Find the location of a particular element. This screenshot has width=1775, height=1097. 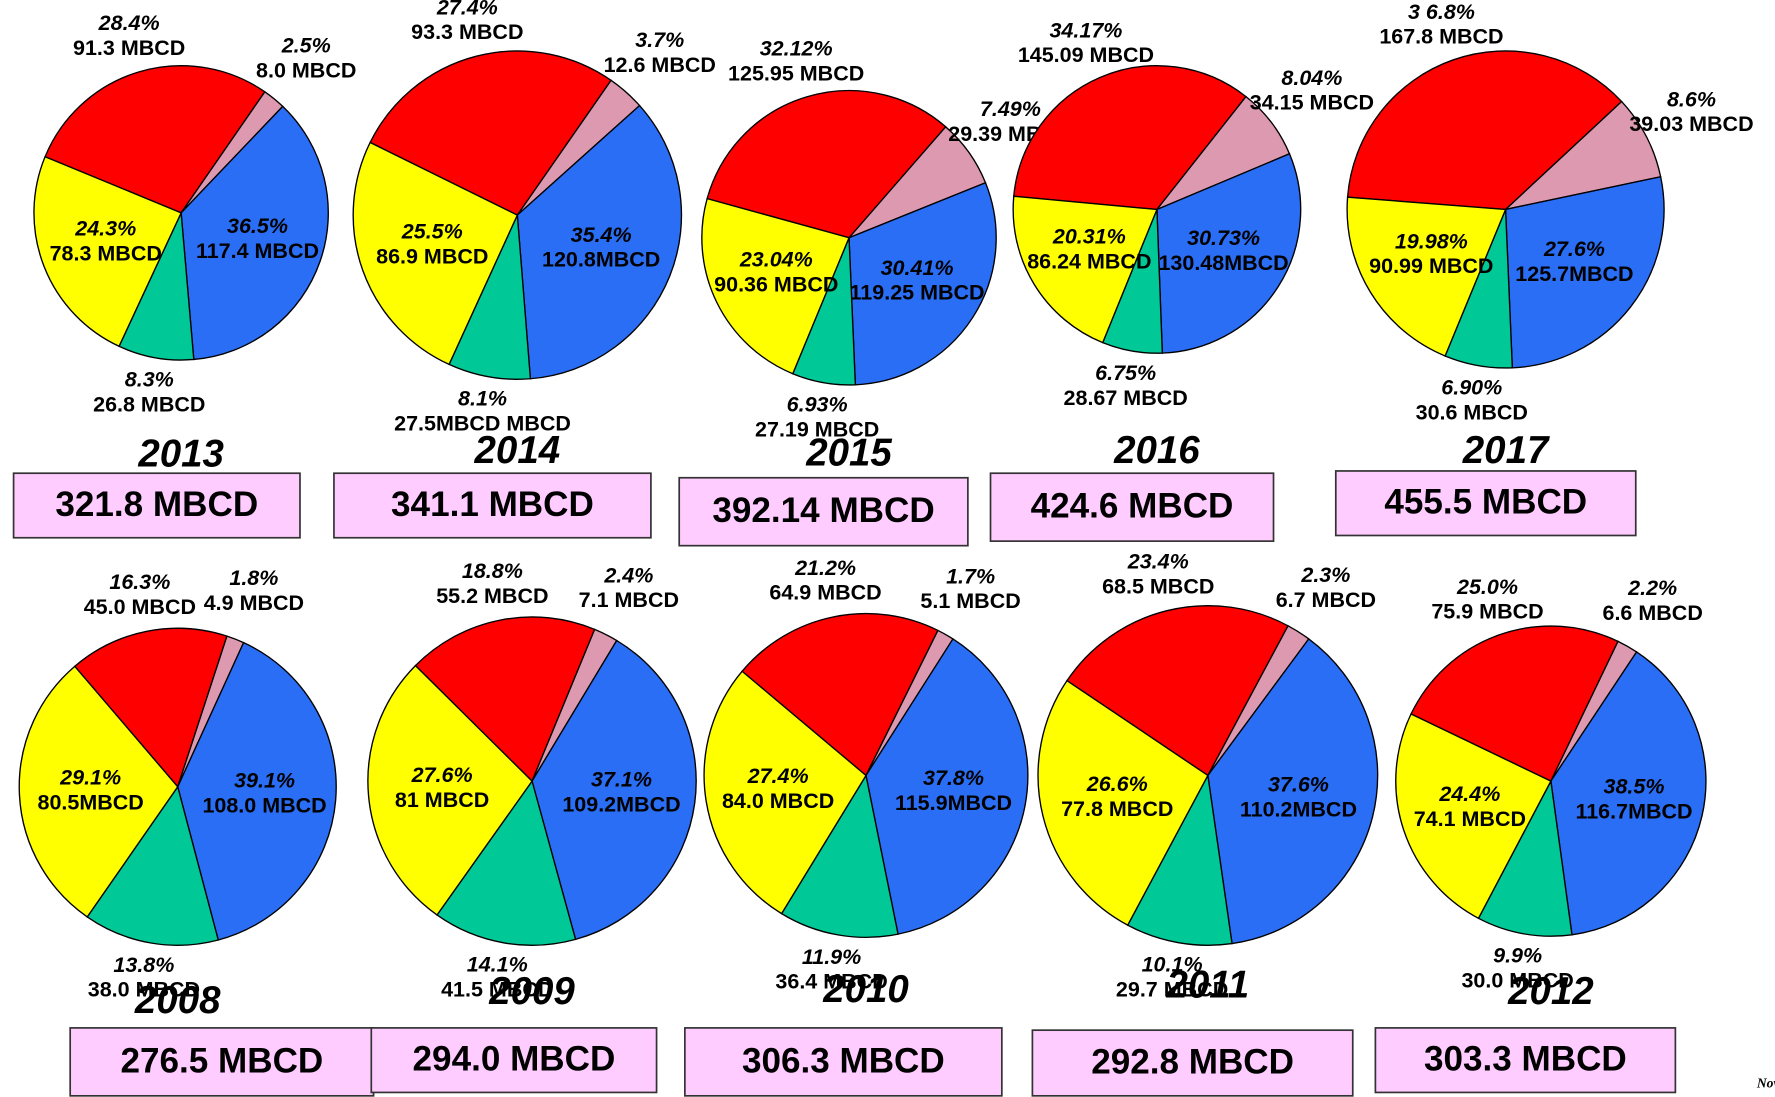

total-label: 392.14 MBCD is located at coordinates (823, 510).